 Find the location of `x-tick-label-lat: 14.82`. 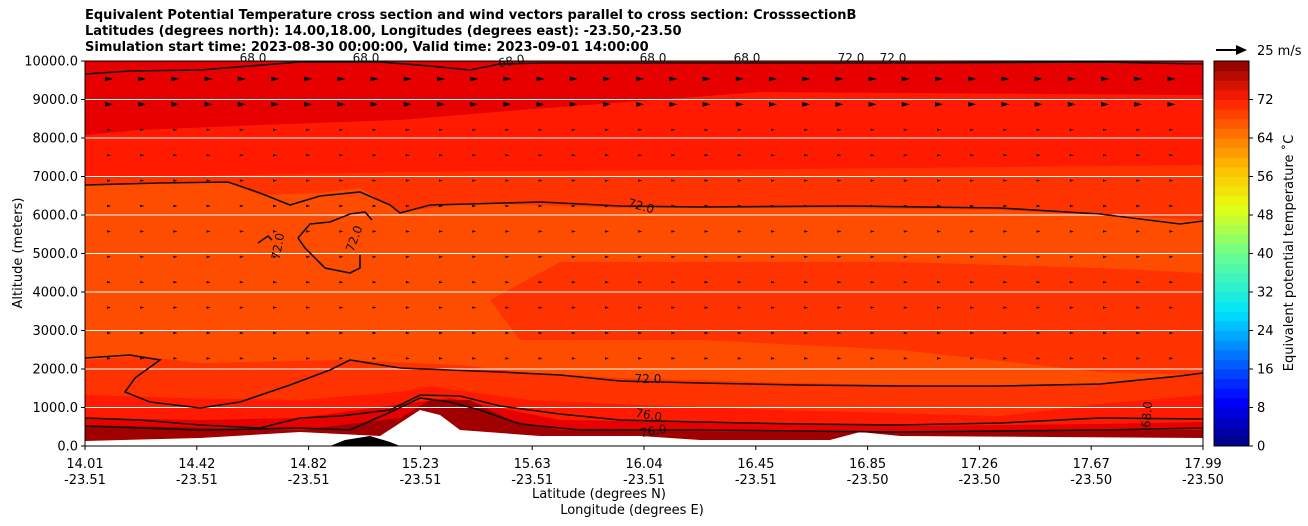

x-tick-label-lat: 14.82 is located at coordinates (308, 464).